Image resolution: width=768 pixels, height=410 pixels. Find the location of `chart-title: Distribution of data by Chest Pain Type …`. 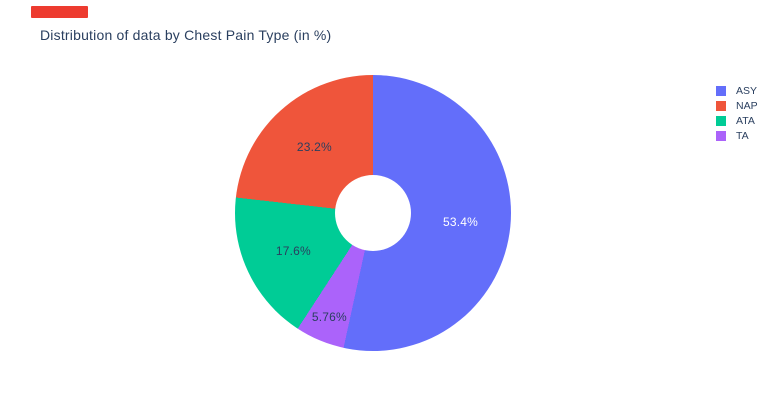

chart-title: Distribution of data by Chest Pain Type … is located at coordinates (186, 35).